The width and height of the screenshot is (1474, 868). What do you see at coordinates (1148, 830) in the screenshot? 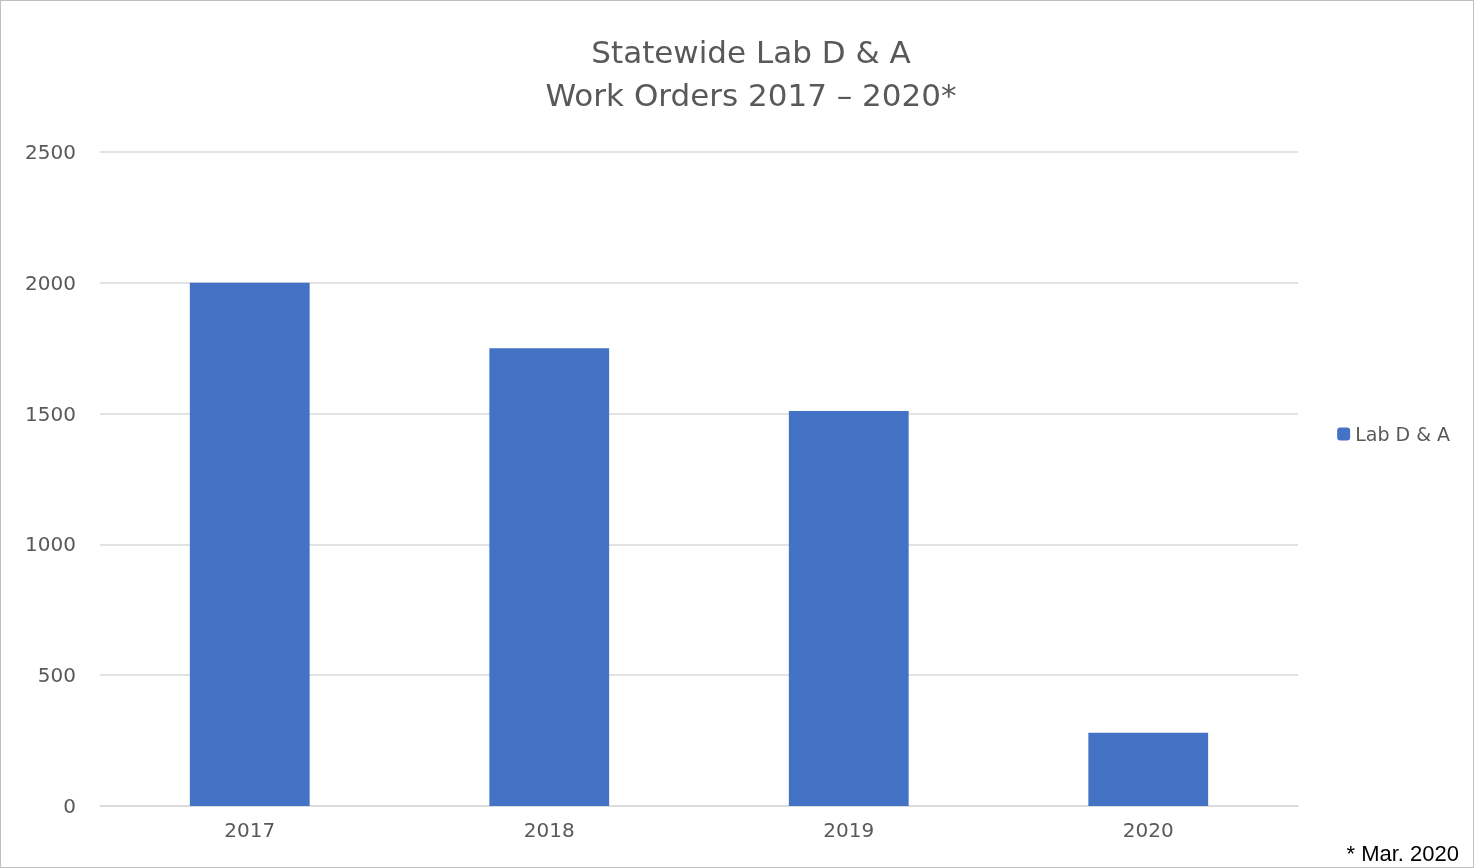
I see `x-tick-label: 2020` at bounding box center [1148, 830].